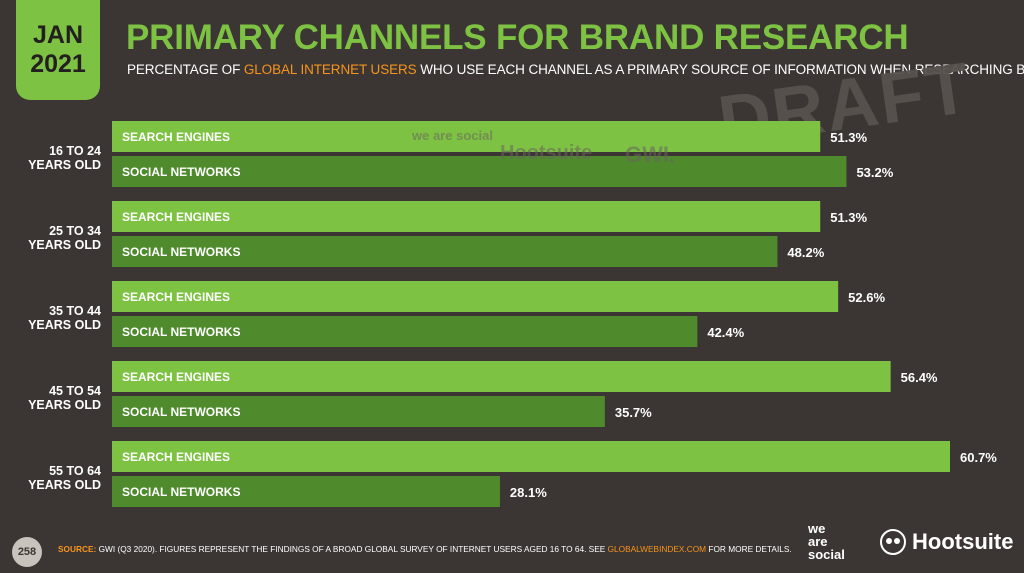  I want to click on bar-value-label: 60.7%, so click(978, 457).